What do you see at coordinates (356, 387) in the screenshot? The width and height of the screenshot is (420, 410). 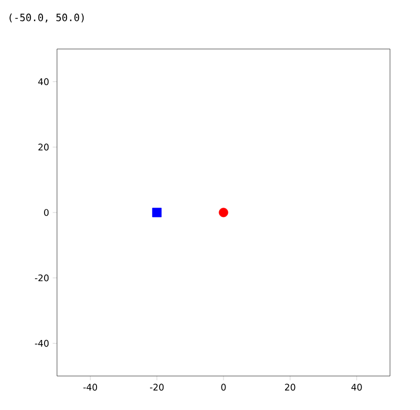 I see `x-tick-label: 40` at bounding box center [356, 387].